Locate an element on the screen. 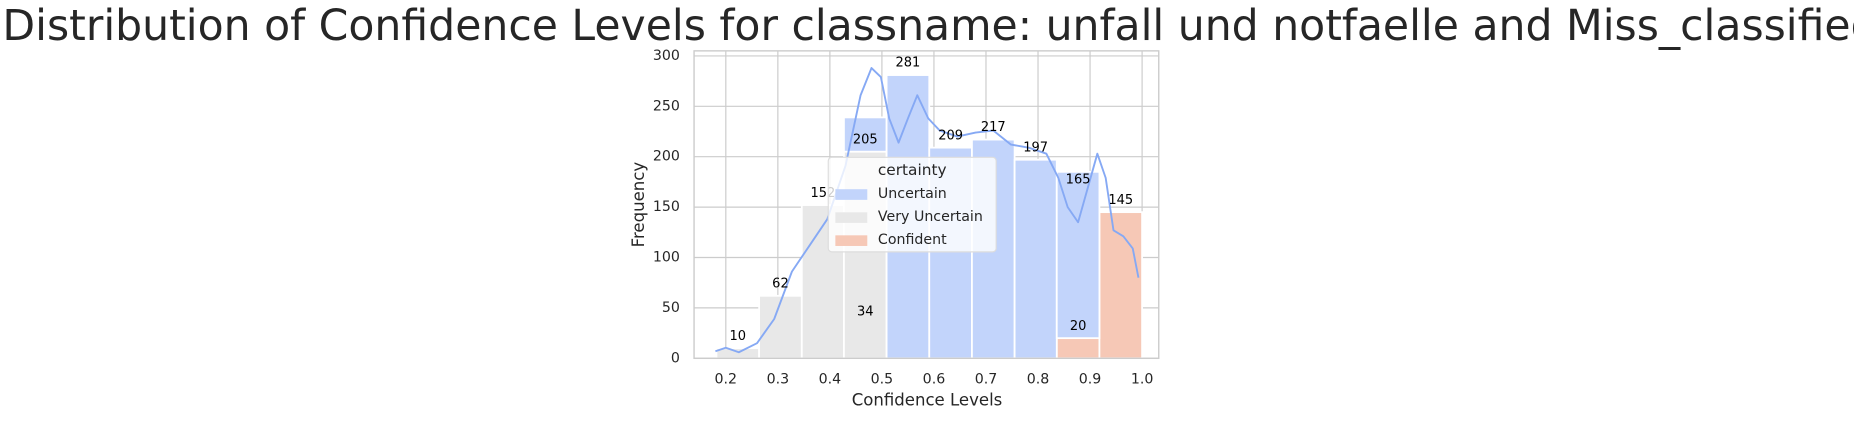  x-tick-label: 0.3 is located at coordinates (778, 380).